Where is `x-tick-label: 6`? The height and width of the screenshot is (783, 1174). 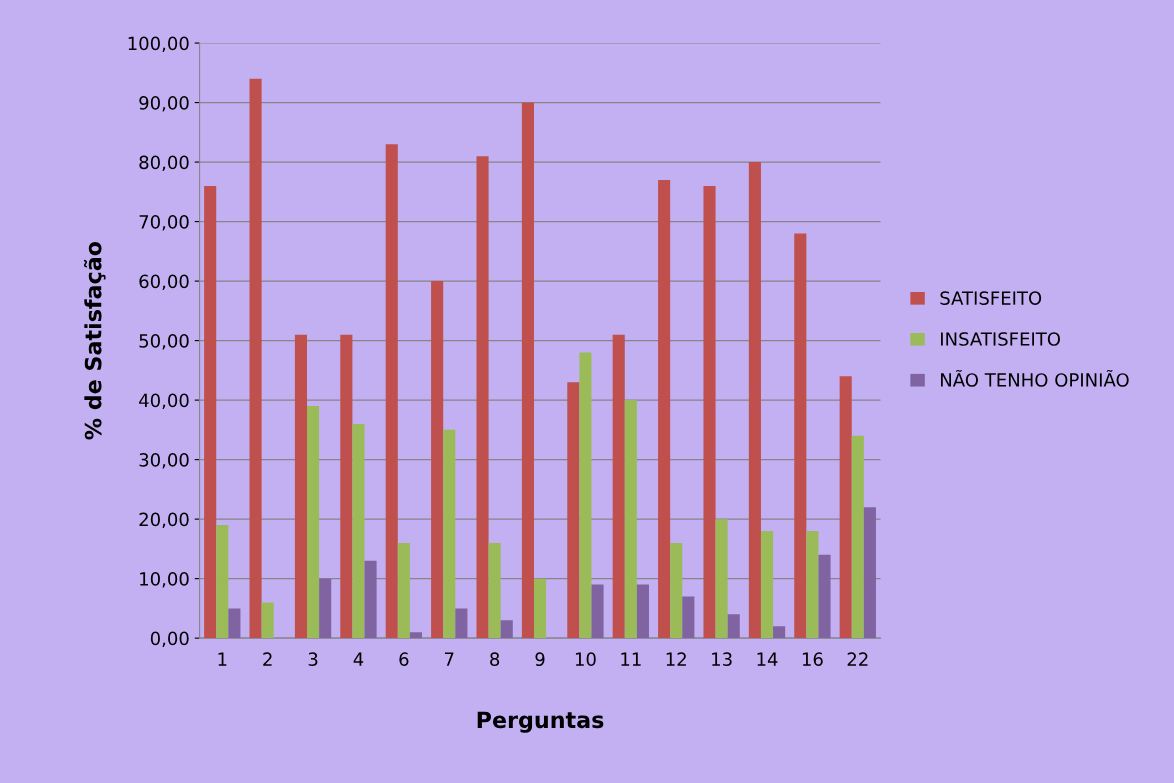 x-tick-label: 6 is located at coordinates (404, 659).